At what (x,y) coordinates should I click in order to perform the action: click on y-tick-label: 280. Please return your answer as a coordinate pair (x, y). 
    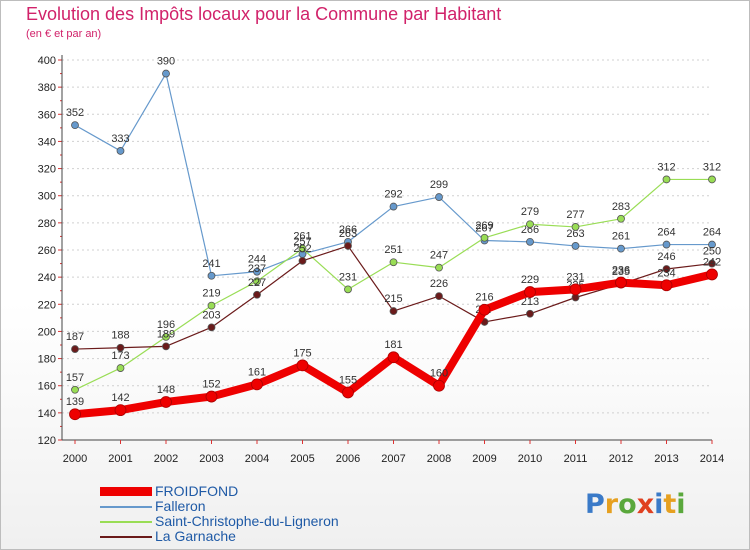
    Looking at the image, I should click on (47, 224).